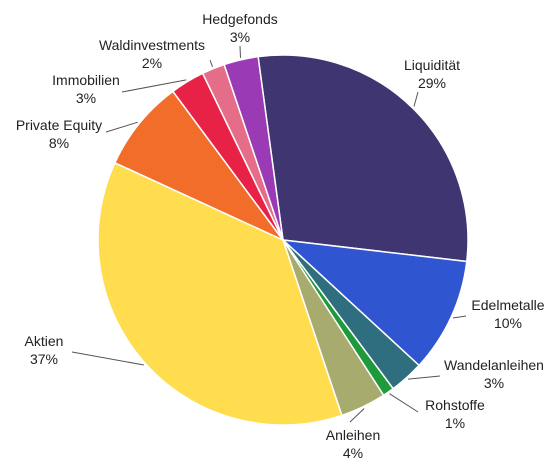  Describe the element at coordinates (152, 45) in the screenshot. I see `slice-name: Waldinvestments` at that location.